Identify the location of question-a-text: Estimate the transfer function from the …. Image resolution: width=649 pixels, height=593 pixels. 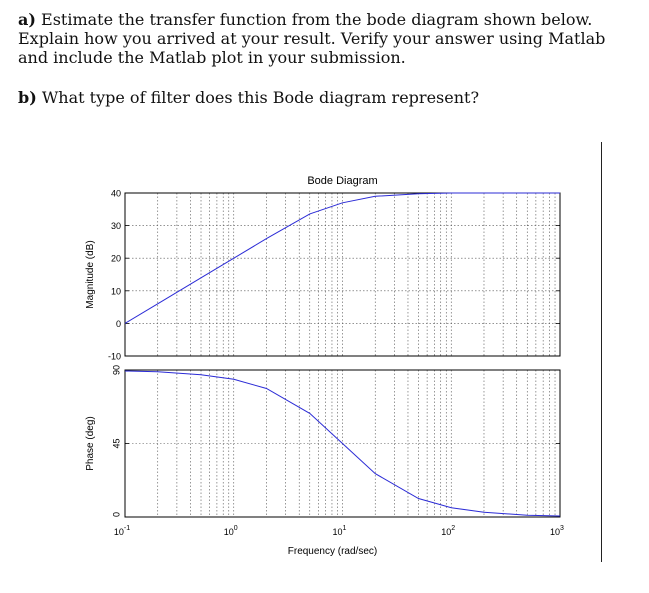
(312, 38).